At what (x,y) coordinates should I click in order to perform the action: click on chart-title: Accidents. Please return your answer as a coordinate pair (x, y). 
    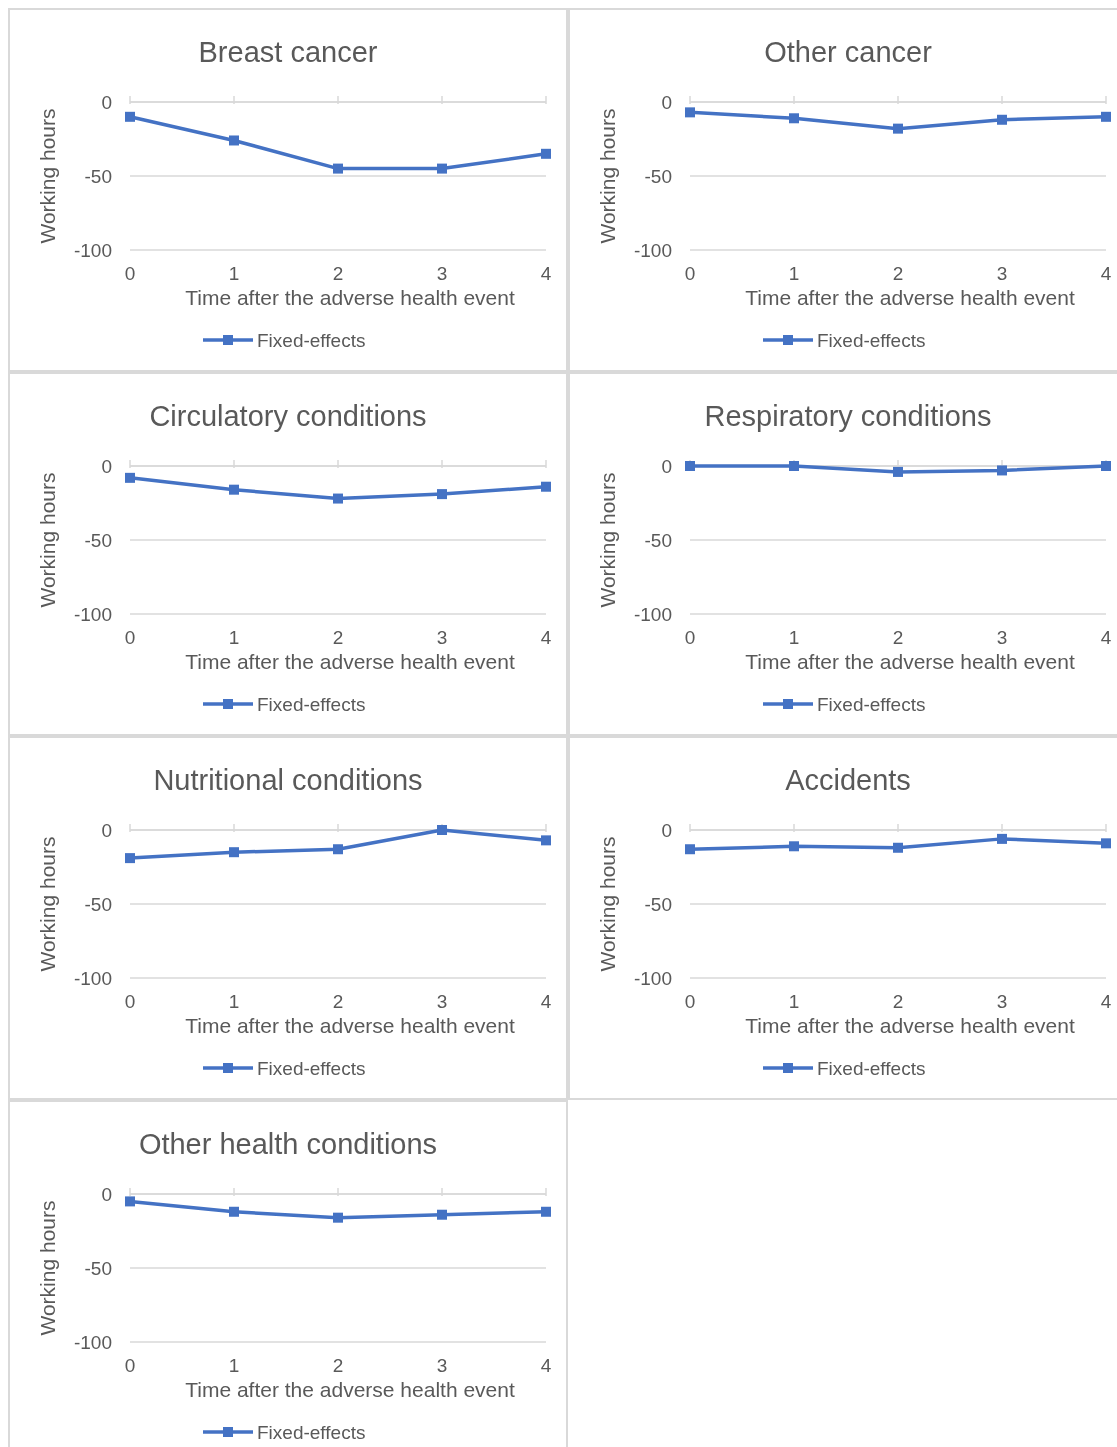
    Looking at the image, I should click on (848, 780).